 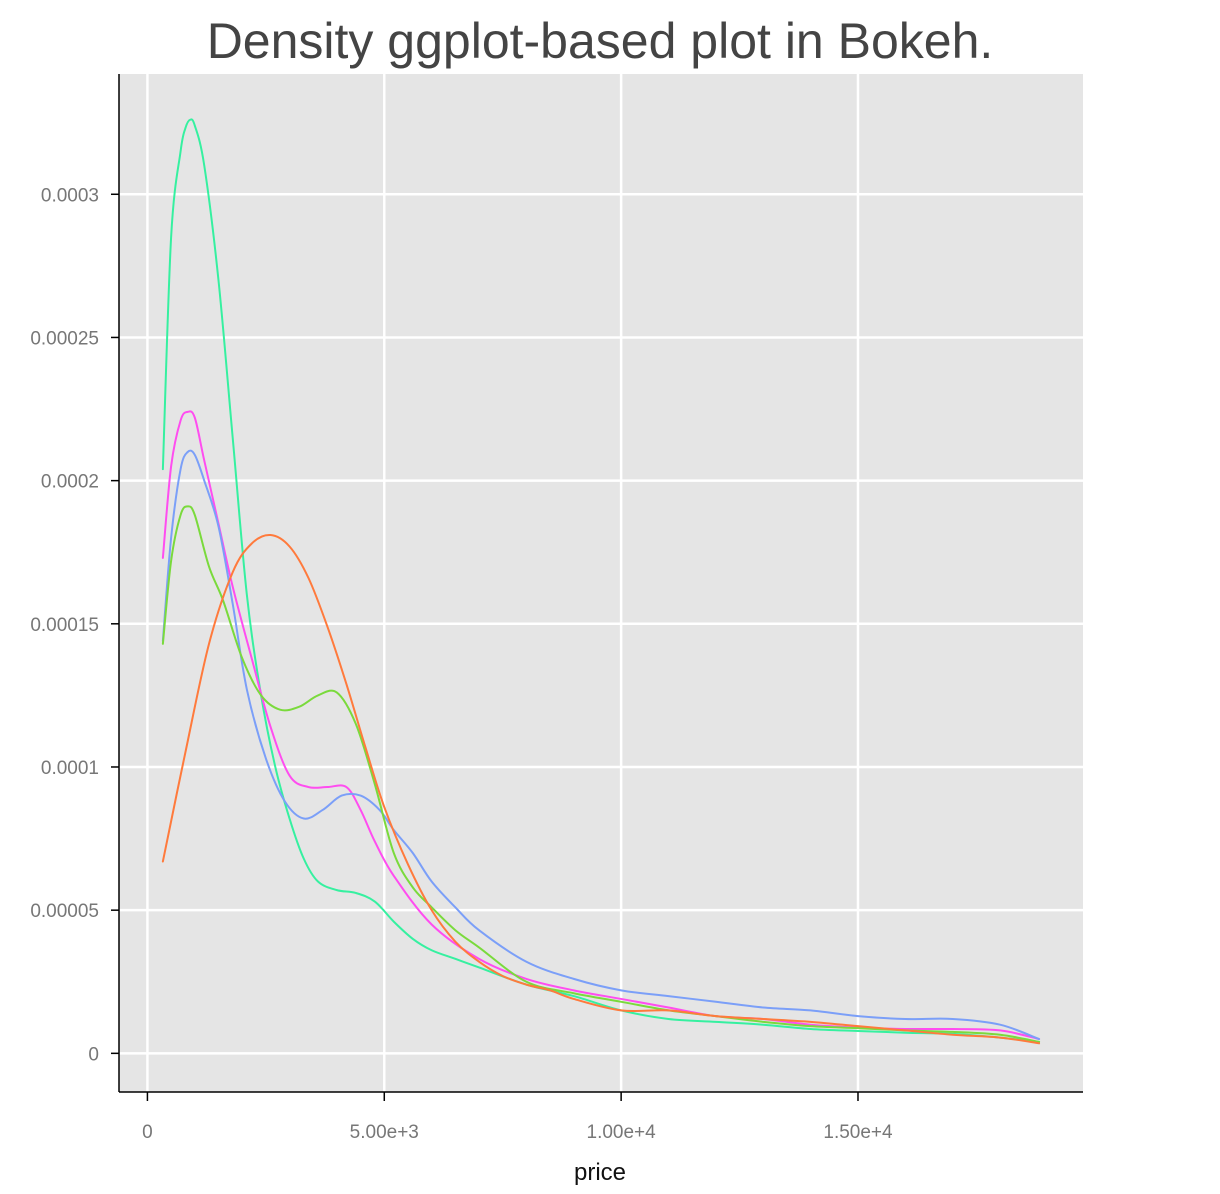 What do you see at coordinates (93, 1054) in the screenshot?
I see `y-tick-label: 0` at bounding box center [93, 1054].